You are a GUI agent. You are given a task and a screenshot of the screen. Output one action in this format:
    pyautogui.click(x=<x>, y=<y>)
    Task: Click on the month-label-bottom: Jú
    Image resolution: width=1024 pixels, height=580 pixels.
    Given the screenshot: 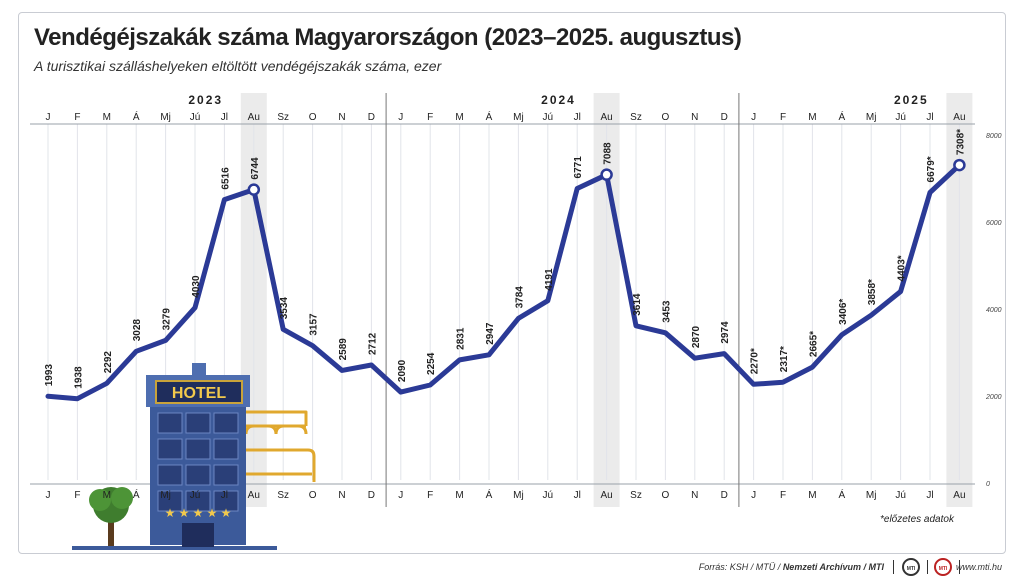 What is the action you would take?
    pyautogui.click(x=548, y=495)
    